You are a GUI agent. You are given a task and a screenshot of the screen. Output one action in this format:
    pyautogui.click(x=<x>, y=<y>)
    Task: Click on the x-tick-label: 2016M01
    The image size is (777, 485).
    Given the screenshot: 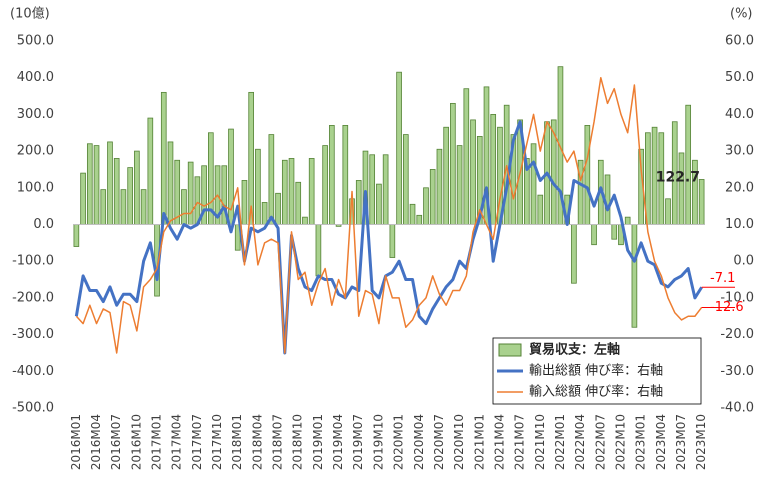 What is the action you would take?
    pyautogui.click(x=76, y=442)
    